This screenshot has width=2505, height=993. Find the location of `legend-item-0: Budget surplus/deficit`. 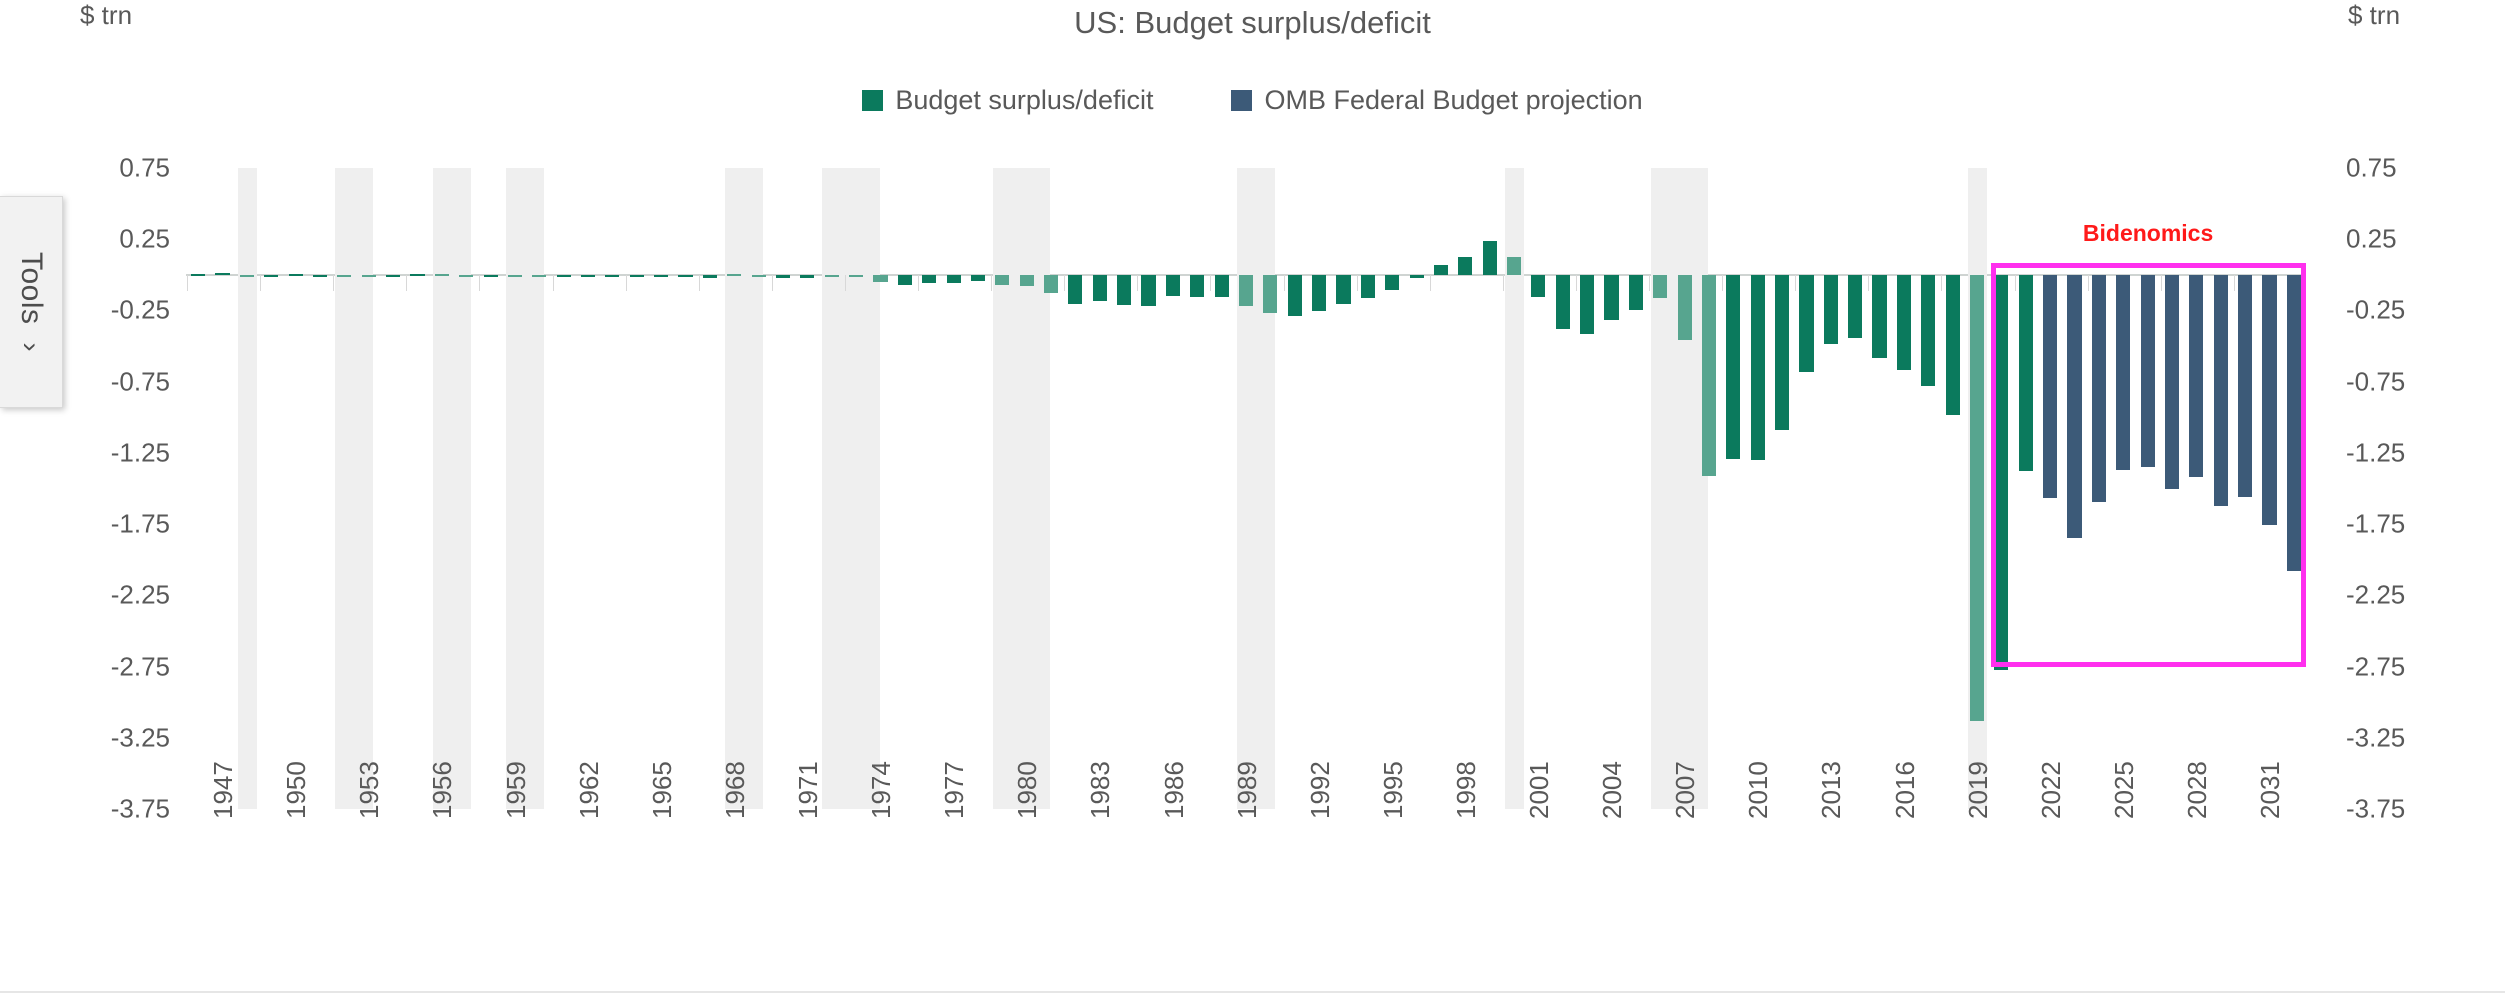

legend-item-0: Budget surplus/deficit is located at coordinates (1007, 100).